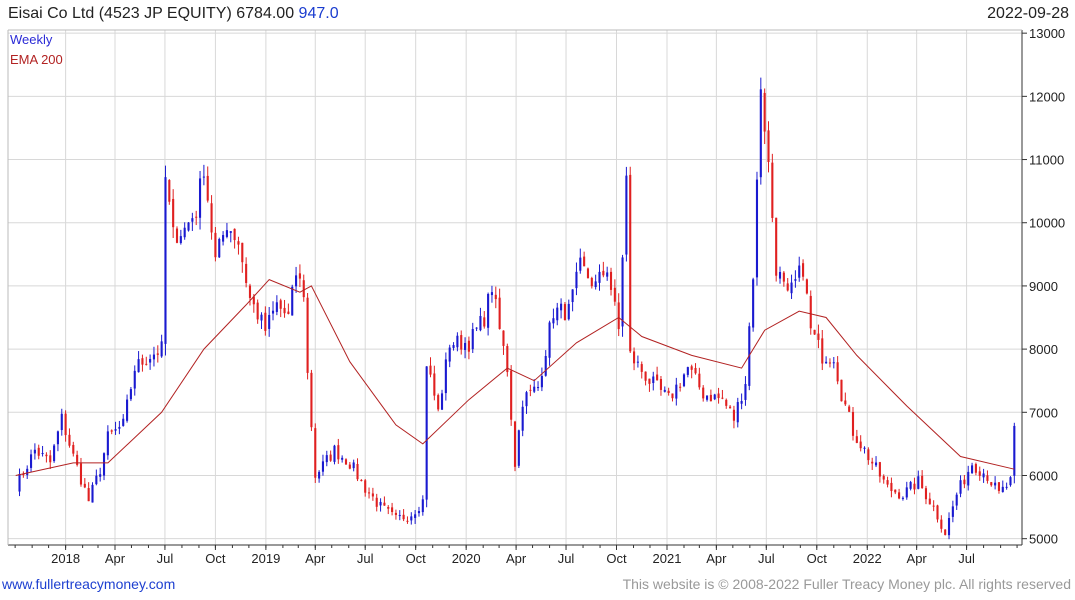  Describe the element at coordinates (1046, 160) in the screenshot. I see `y-tick-label: 11000` at that location.